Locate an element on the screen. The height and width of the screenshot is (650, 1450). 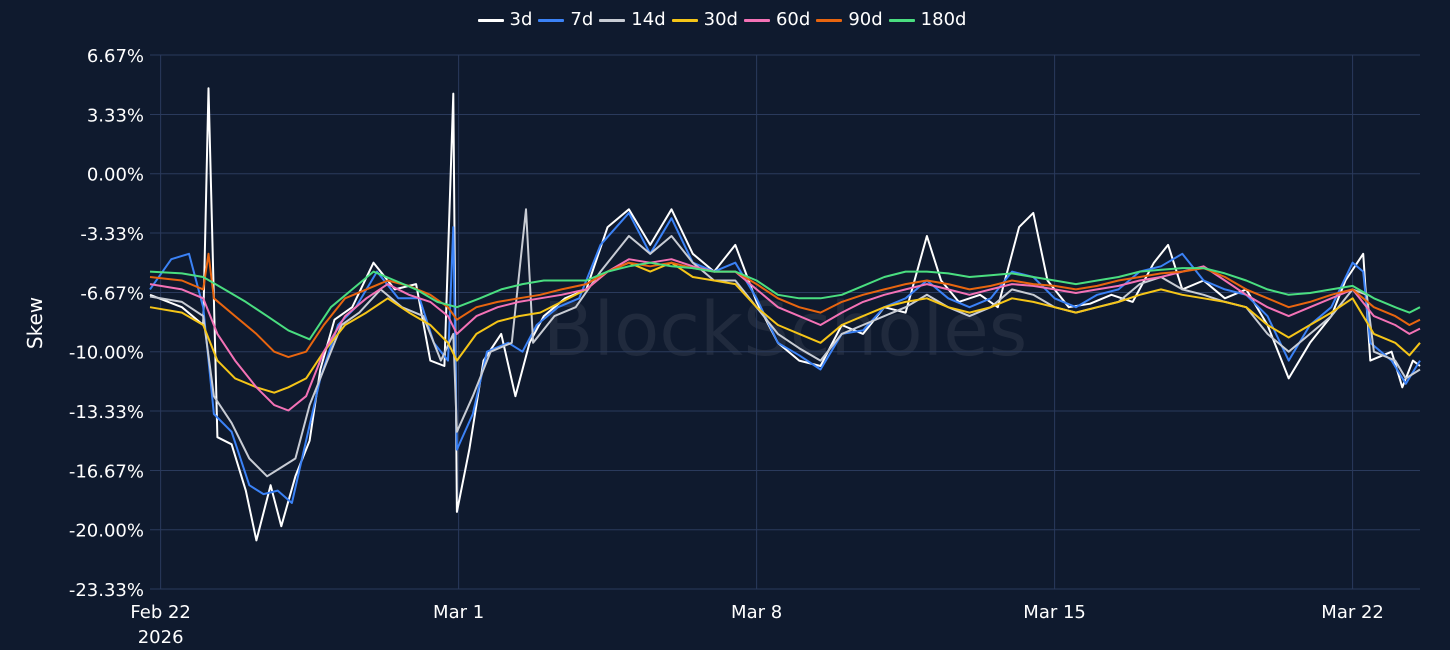
legend-item-60d: 60d is located at coordinates (777, 20).